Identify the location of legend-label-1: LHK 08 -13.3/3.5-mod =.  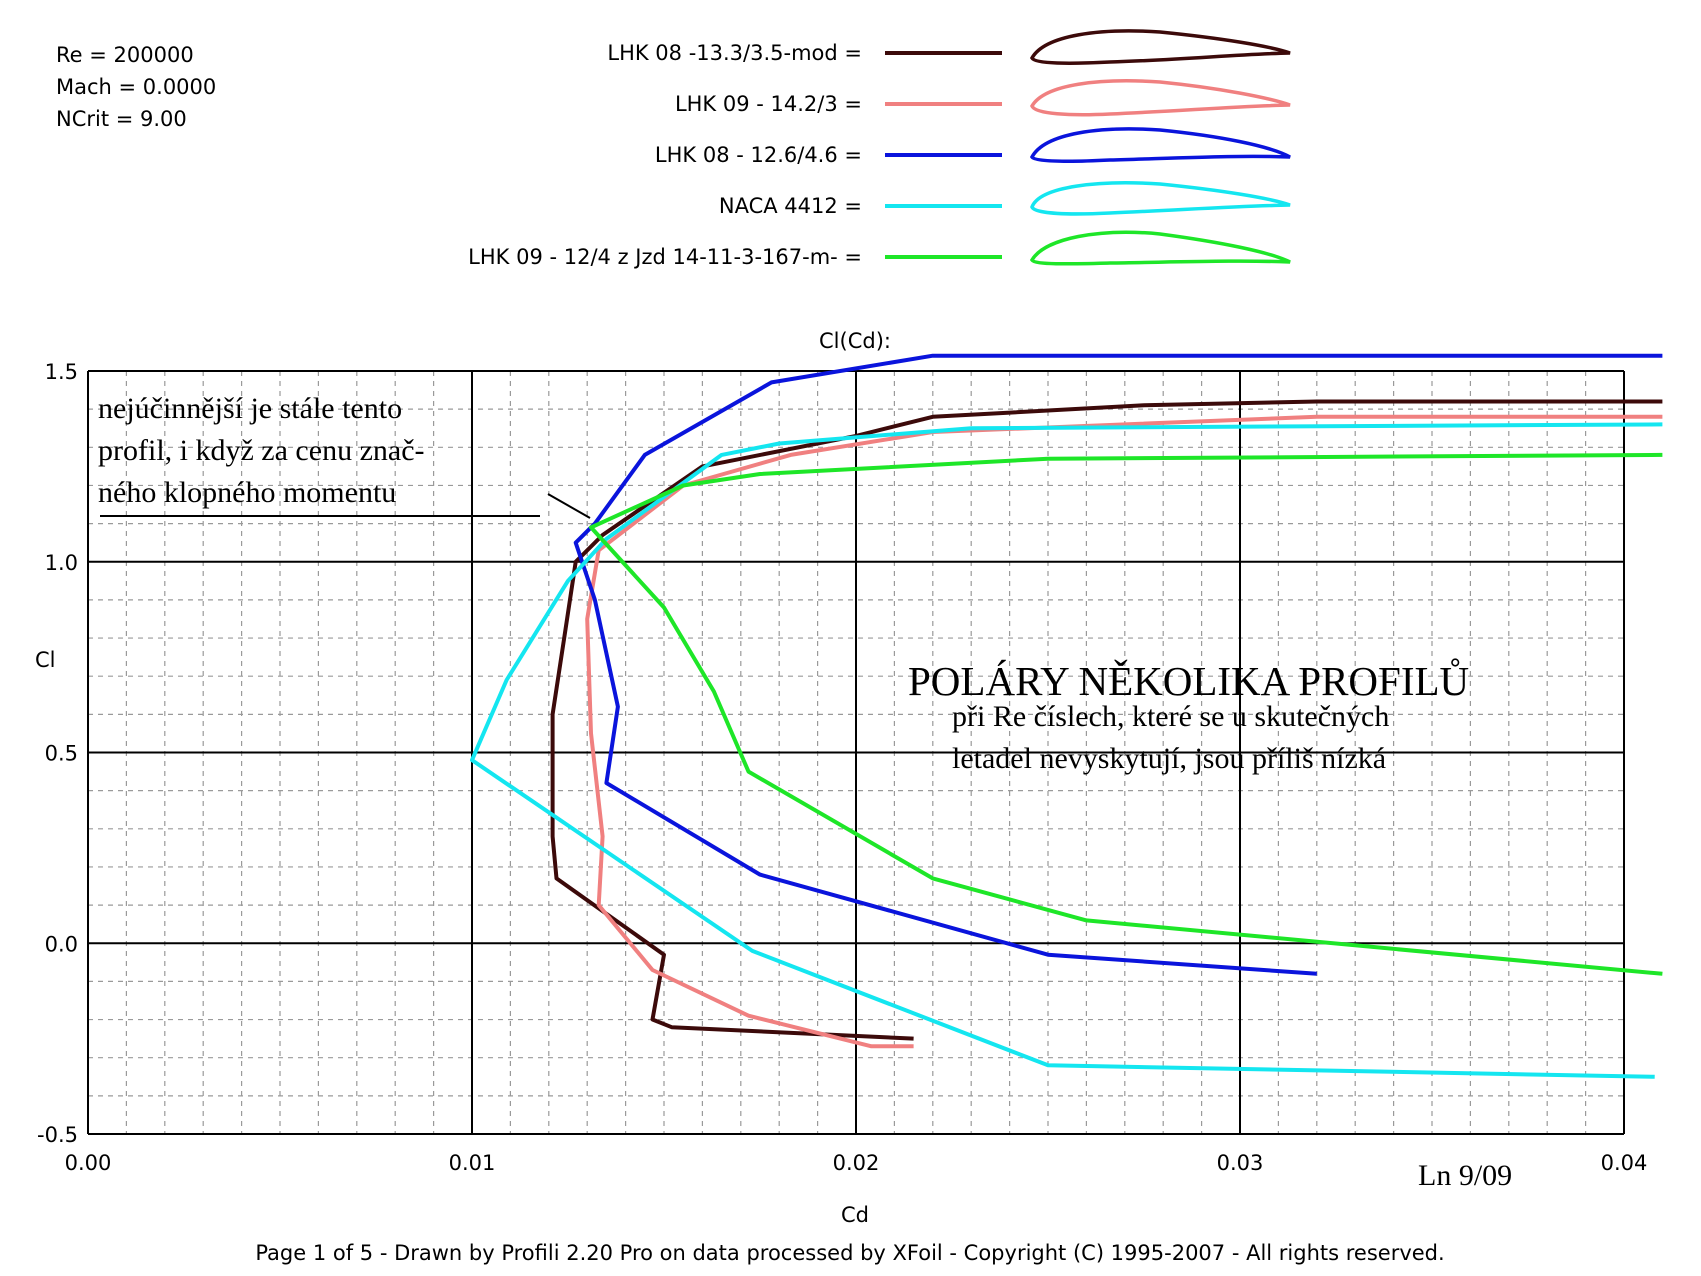
(734, 53).